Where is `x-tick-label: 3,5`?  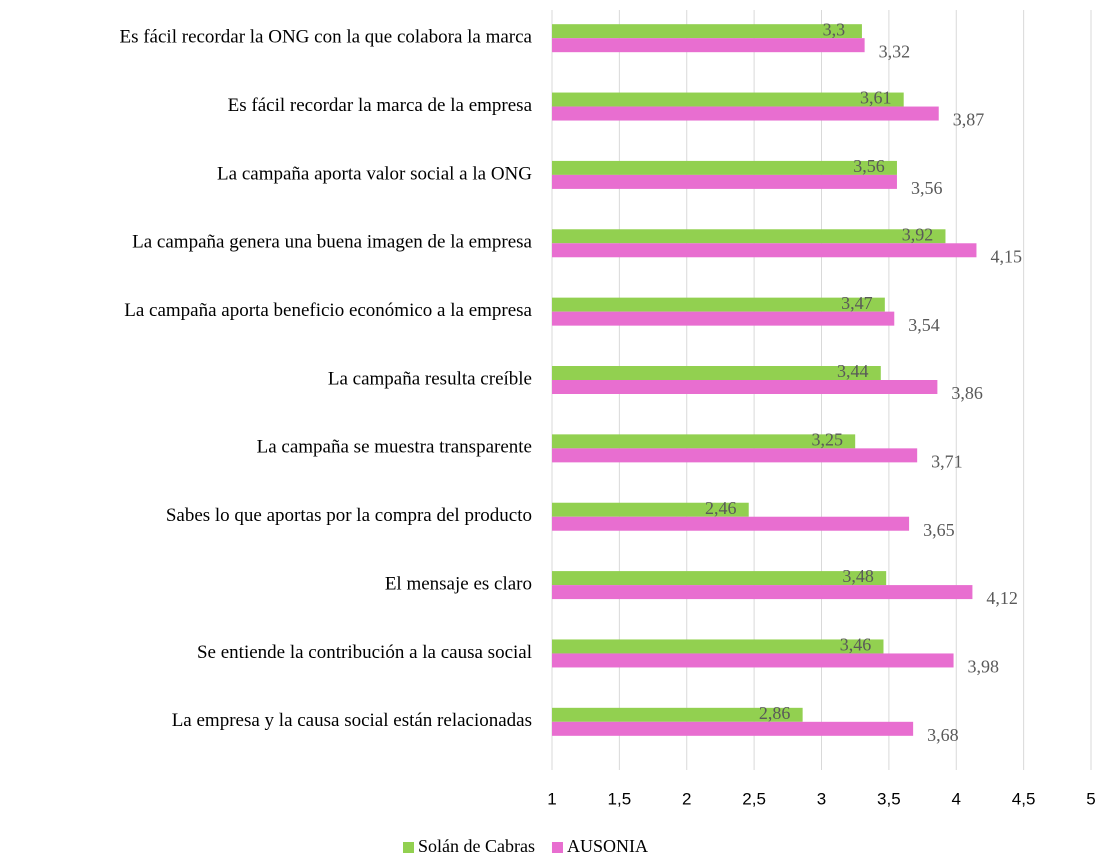 x-tick-label: 3,5 is located at coordinates (889, 798).